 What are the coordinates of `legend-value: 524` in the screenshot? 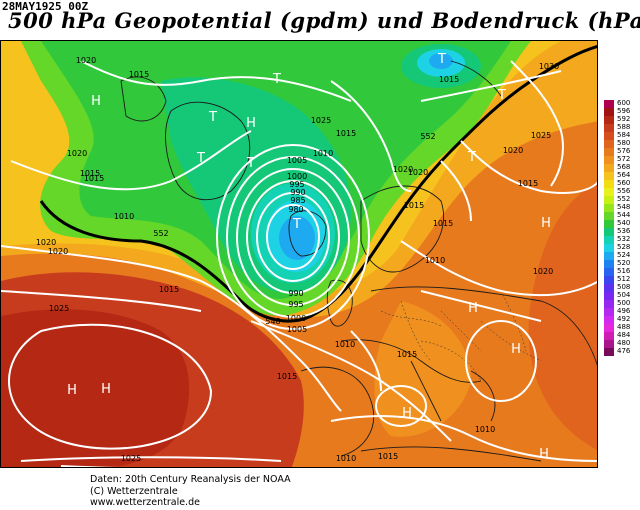 It's located at (624, 255).